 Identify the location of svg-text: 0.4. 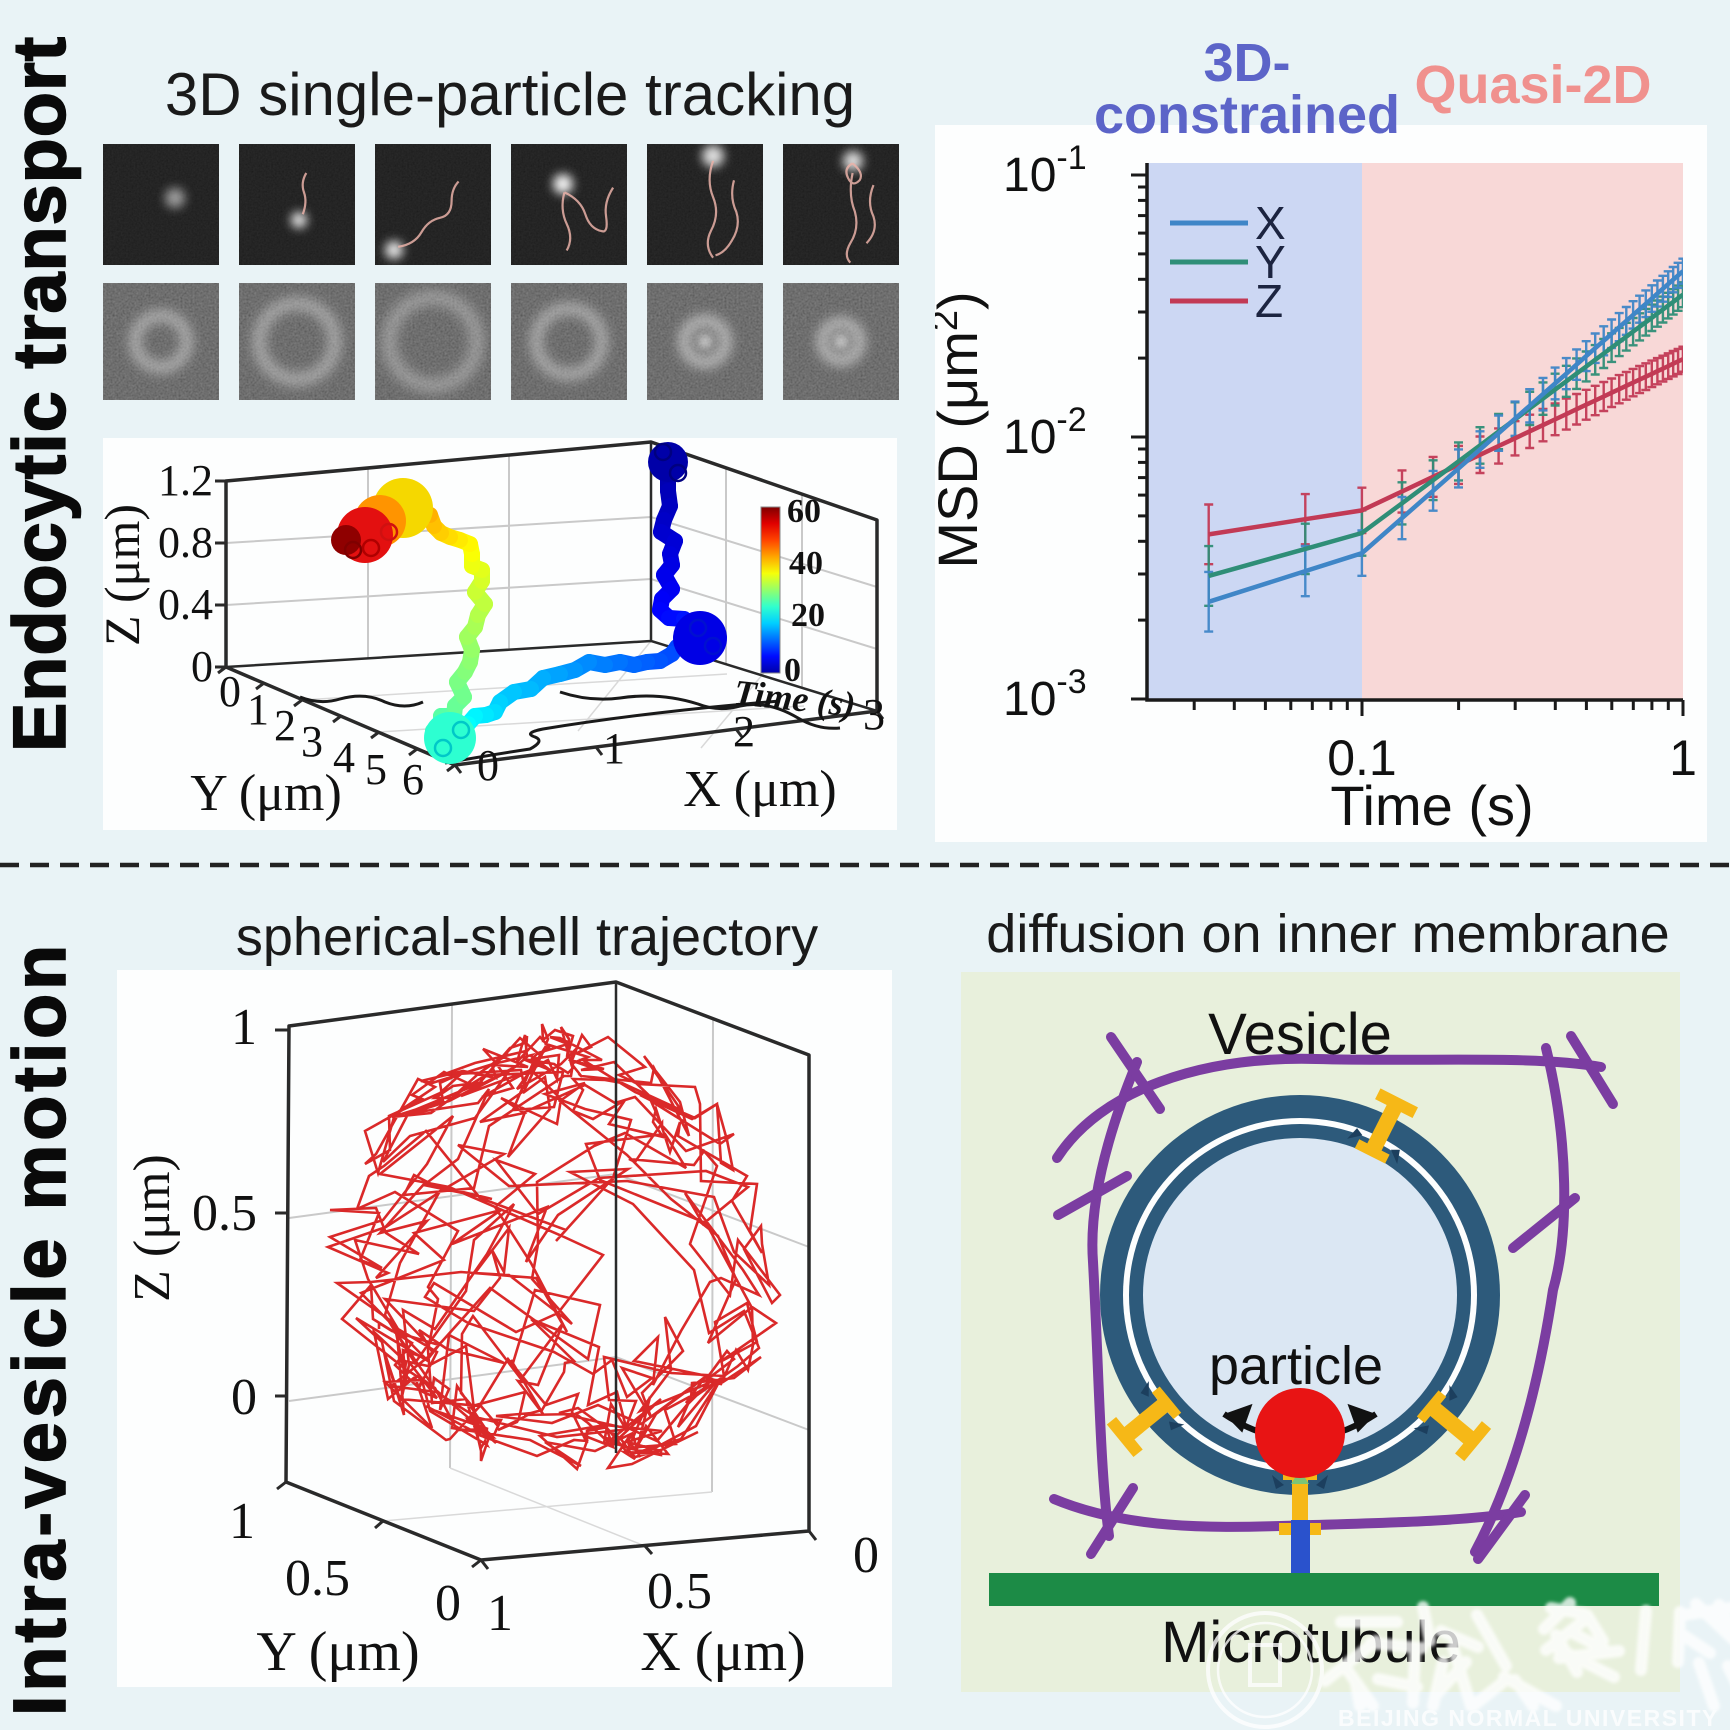
(185, 604).